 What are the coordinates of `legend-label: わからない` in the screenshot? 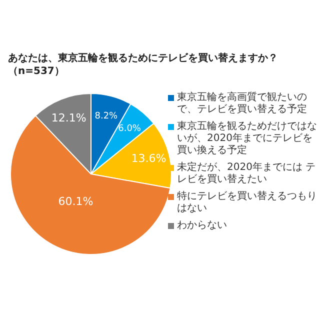 It's located at (202, 226).